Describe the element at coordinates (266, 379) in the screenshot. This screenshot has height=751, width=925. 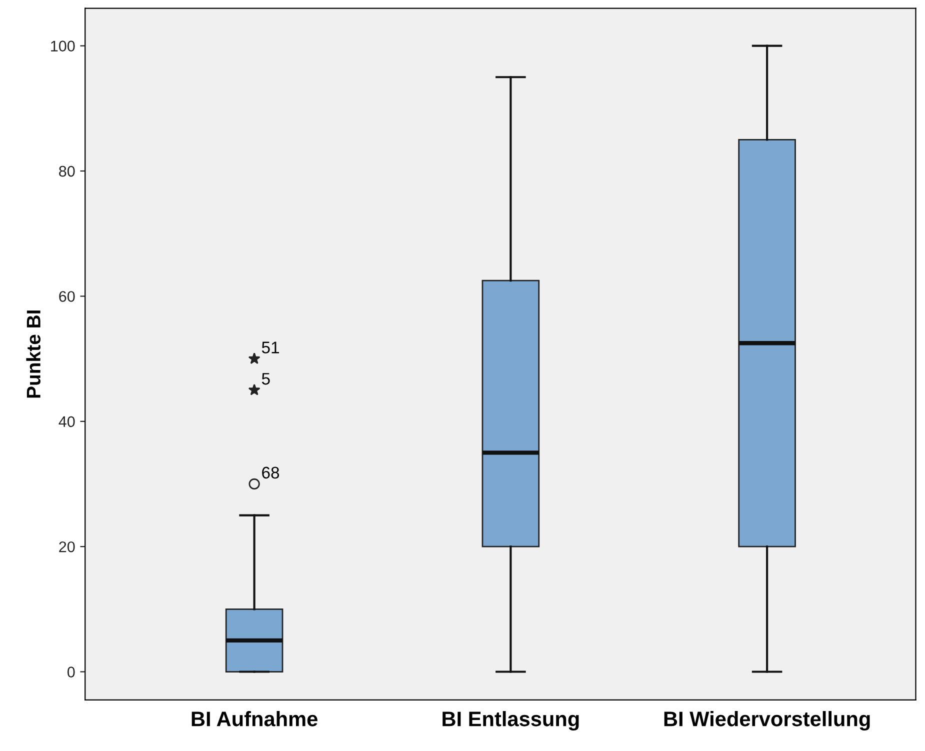
I see `annotation: 5` at that location.